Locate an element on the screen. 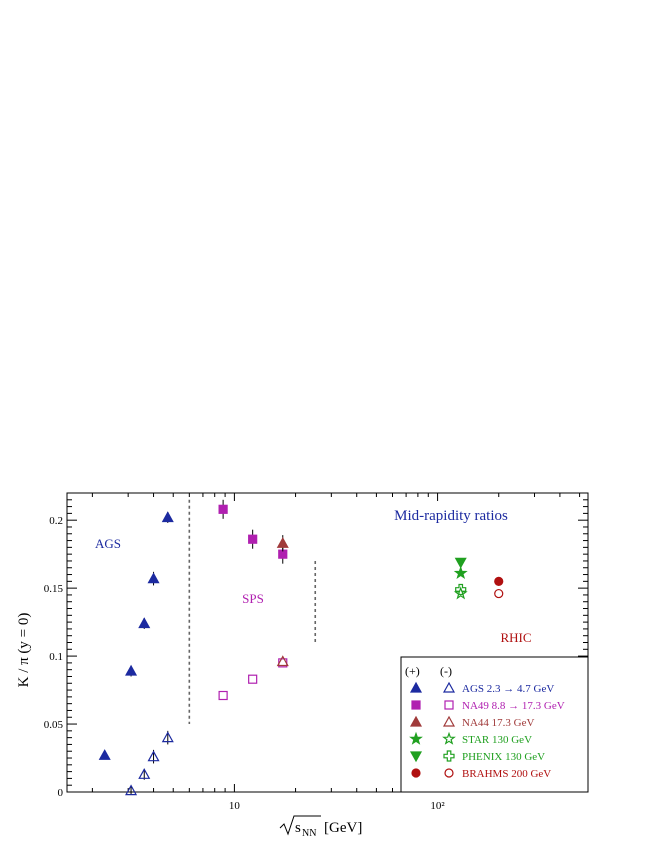 The height and width of the screenshot is (846, 654). legend-label: BRAHMS 200 GeV is located at coordinates (506, 774).